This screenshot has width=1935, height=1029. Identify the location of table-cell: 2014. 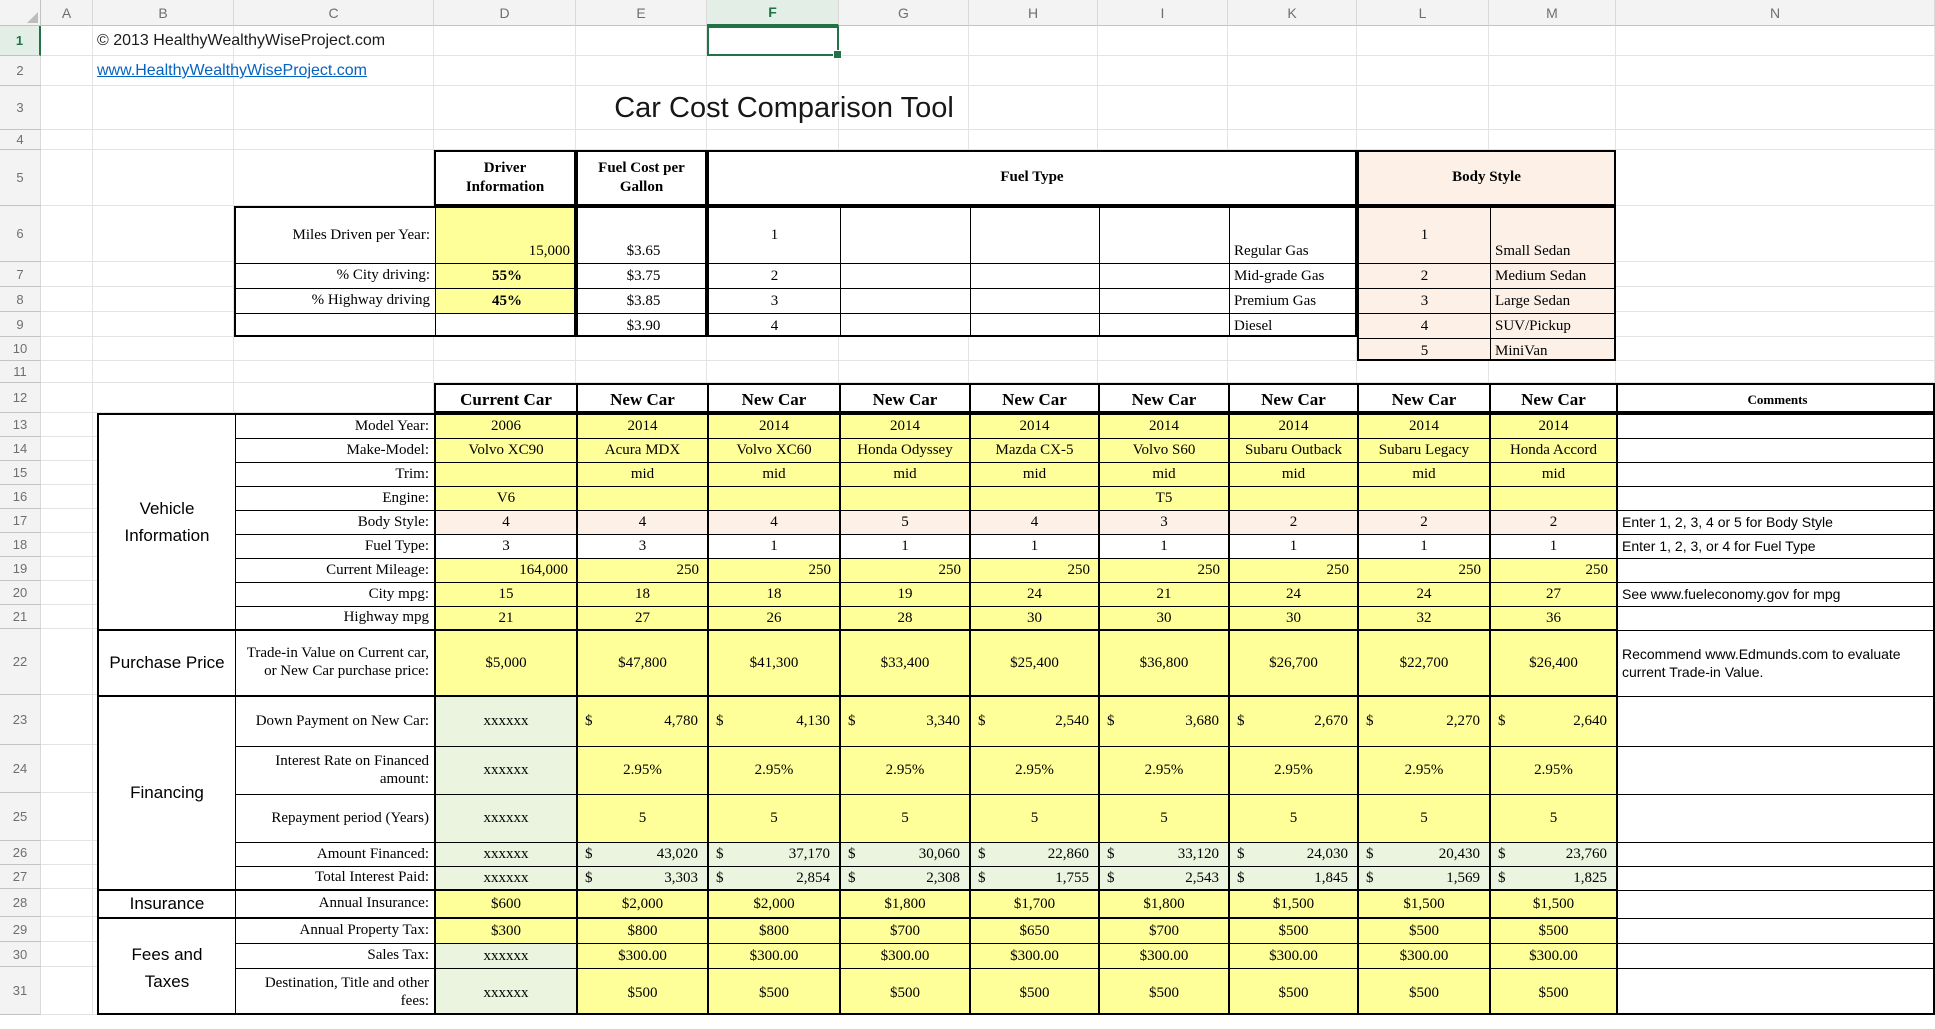
(775, 427).